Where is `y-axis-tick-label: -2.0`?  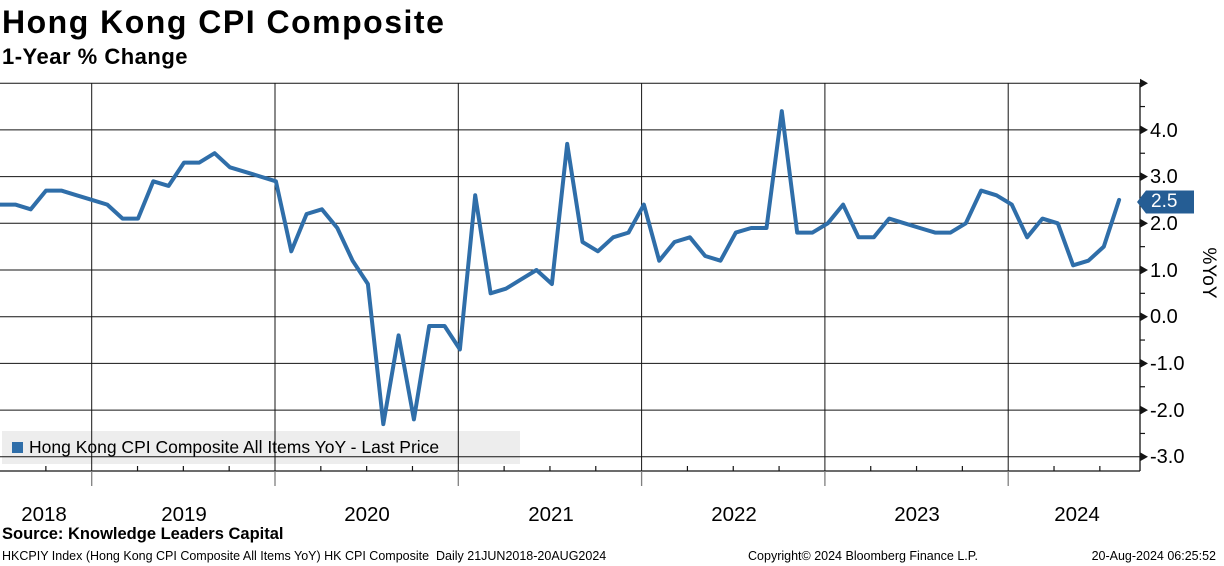
y-axis-tick-label: -2.0 is located at coordinates (1167, 411).